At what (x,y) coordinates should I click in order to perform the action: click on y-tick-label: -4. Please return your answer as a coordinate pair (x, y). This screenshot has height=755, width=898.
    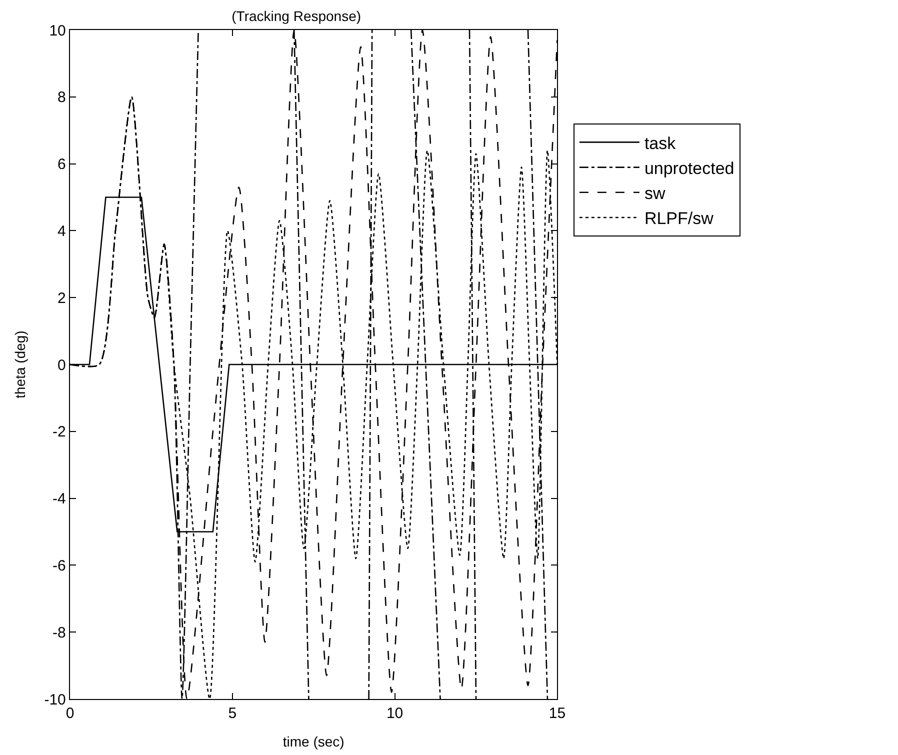
    Looking at the image, I should click on (59, 499).